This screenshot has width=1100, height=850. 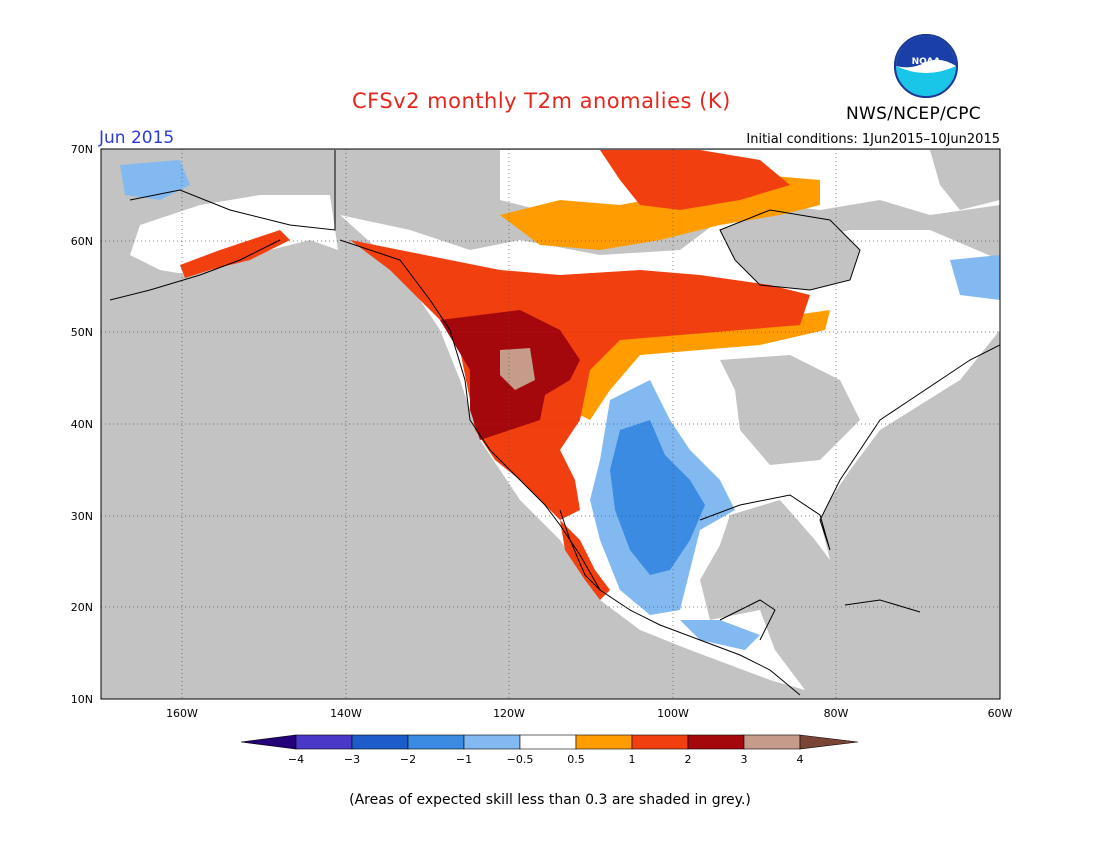 What do you see at coordinates (790, 250) in the screenshot?
I see `hudson-bay-grey` at bounding box center [790, 250].